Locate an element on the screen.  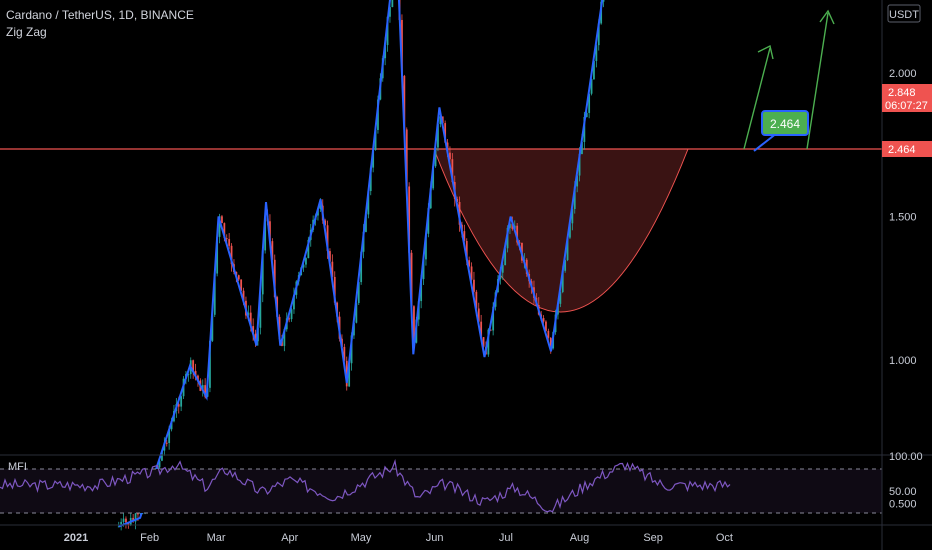
currency-label: USDT is located at coordinates (904, 15).